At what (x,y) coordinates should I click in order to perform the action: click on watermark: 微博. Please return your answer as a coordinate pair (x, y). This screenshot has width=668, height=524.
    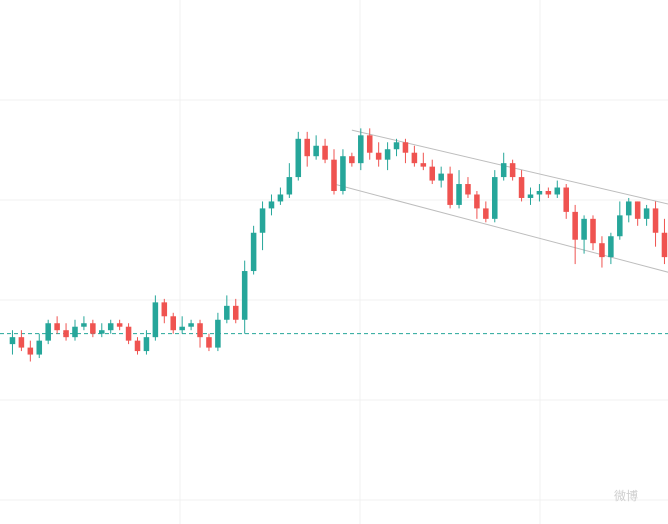
    Looking at the image, I should click on (626, 495).